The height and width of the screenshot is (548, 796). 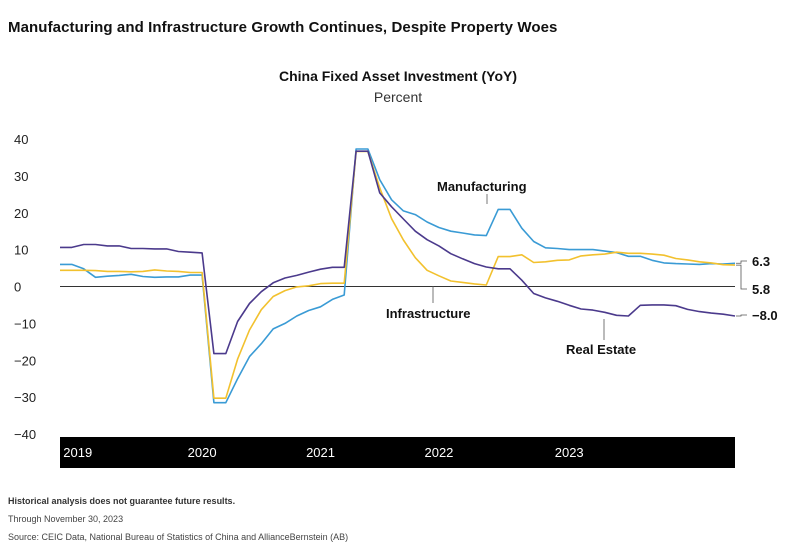 I want to click on chart-title: China Fixed Asset Investment (YoY), so click(x=398, y=76).